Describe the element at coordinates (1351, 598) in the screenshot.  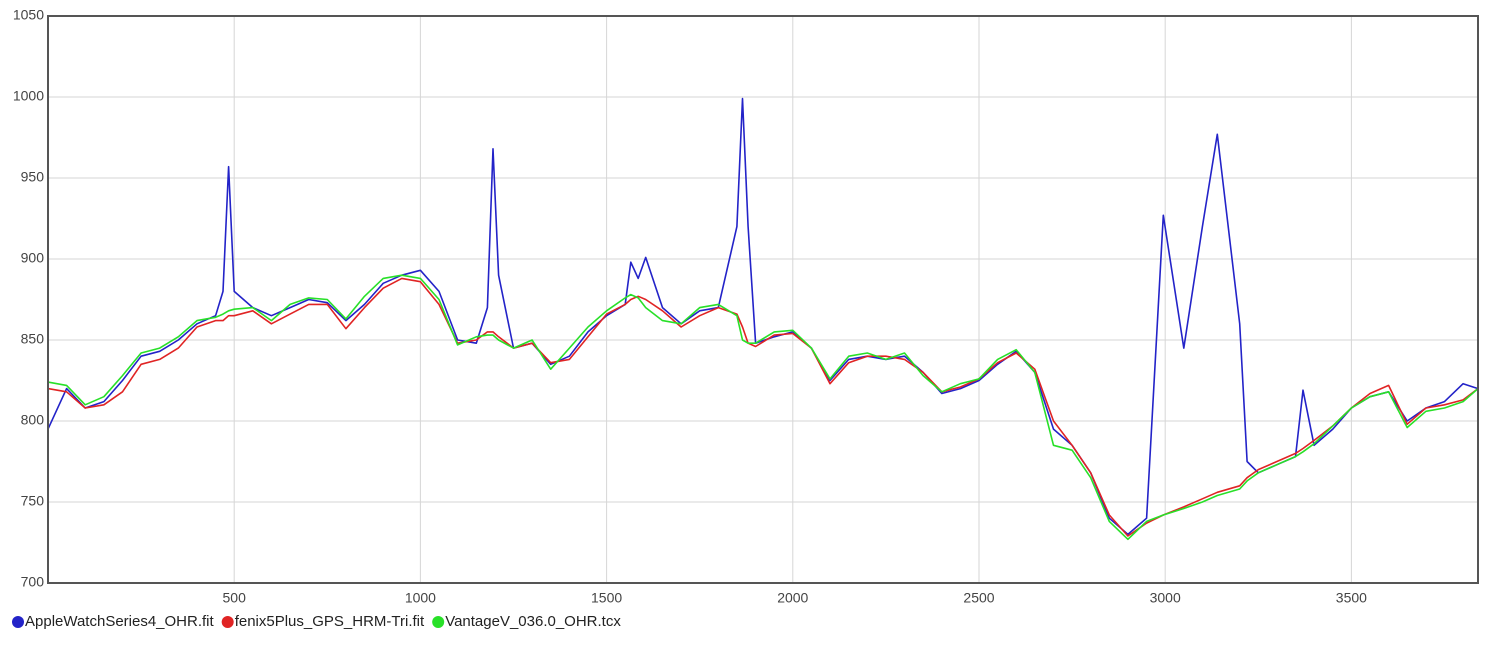
I see `x-tick-label: 3500` at that location.